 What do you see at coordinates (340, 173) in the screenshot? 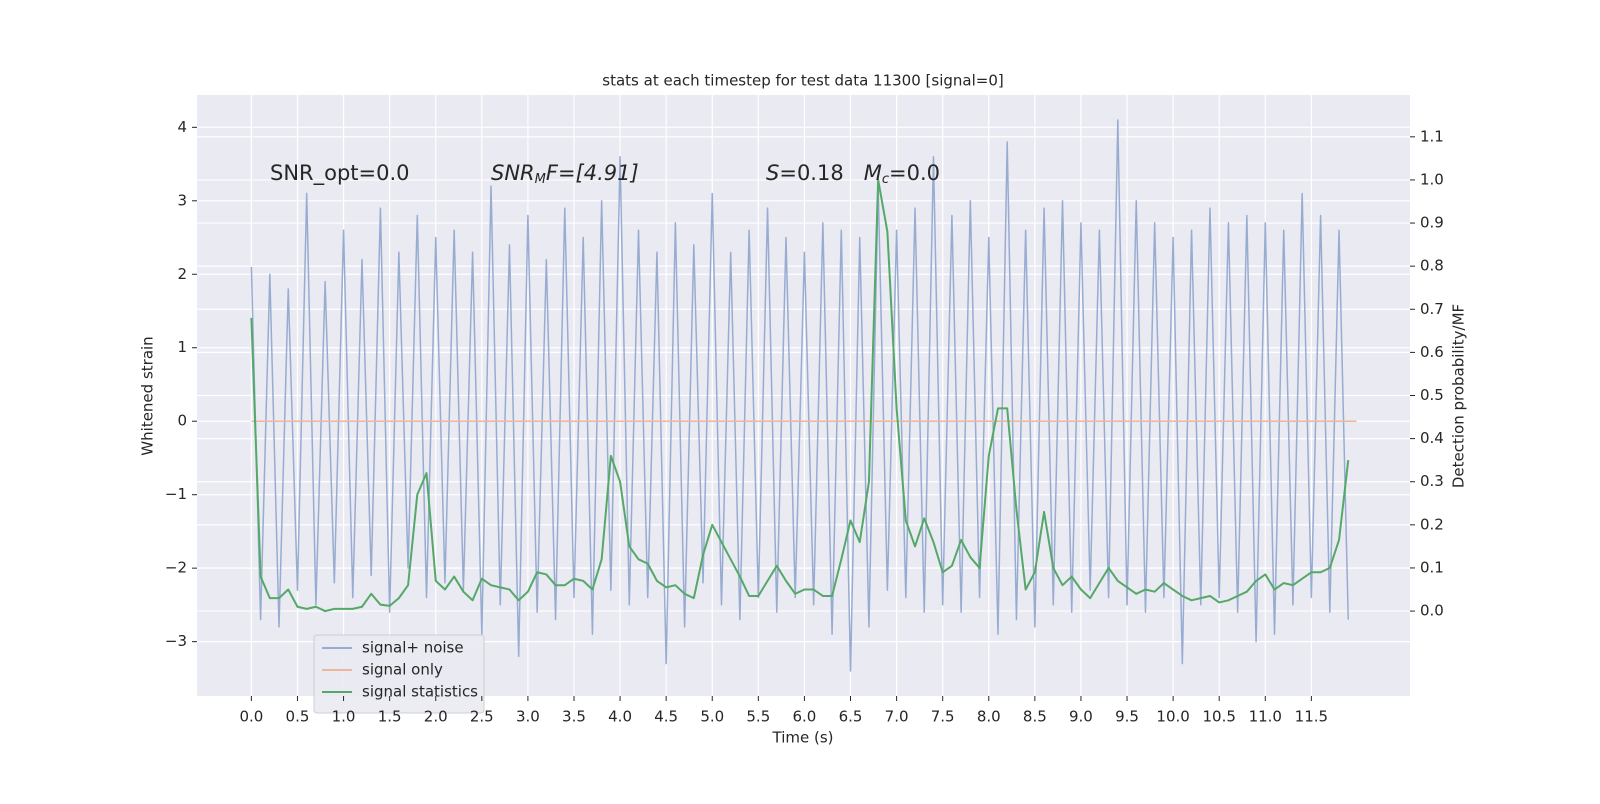
I see `annotation: SNR_opt=0.0` at bounding box center [340, 173].